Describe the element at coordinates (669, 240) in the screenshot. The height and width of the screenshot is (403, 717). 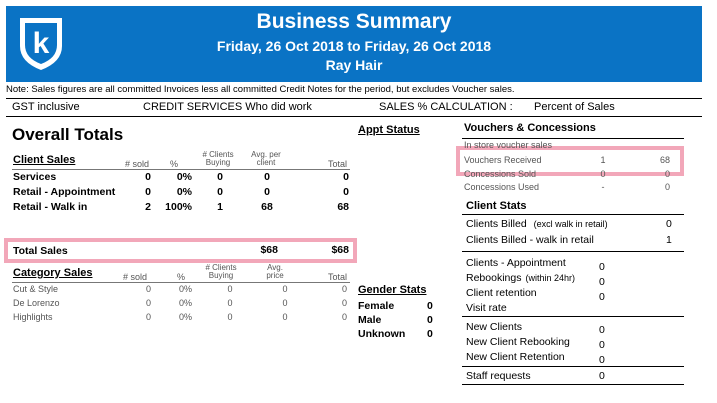
I see `clients-billed-walkin-value: 1` at that location.